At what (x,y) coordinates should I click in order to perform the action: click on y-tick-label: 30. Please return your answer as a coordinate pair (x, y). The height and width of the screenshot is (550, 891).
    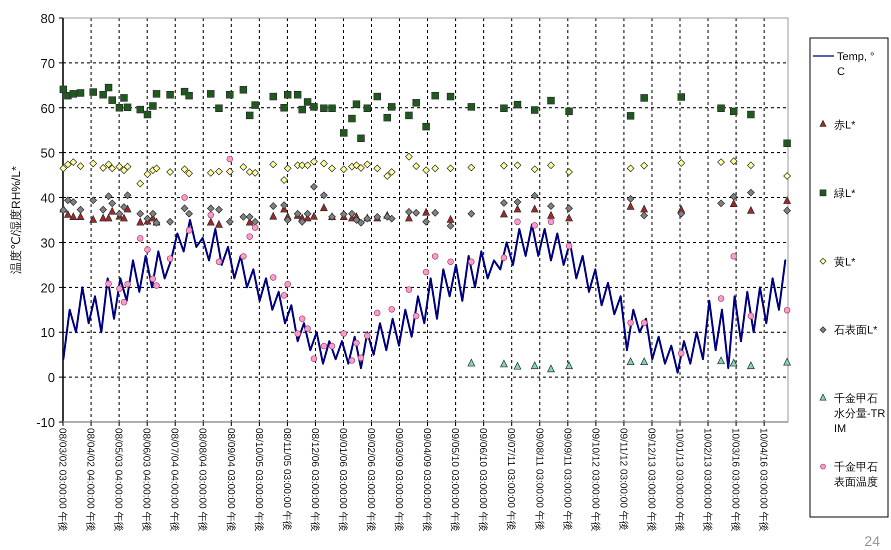
    Looking at the image, I should click on (47, 242).